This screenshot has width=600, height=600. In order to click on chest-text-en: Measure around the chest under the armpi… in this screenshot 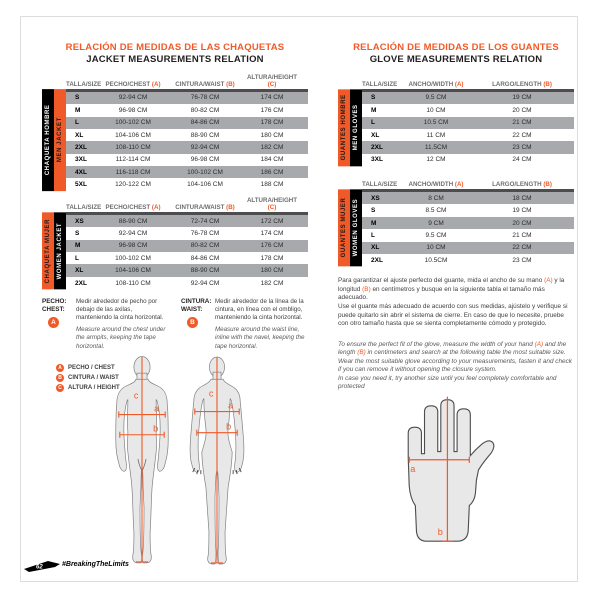, I will do `click(121, 338)`.